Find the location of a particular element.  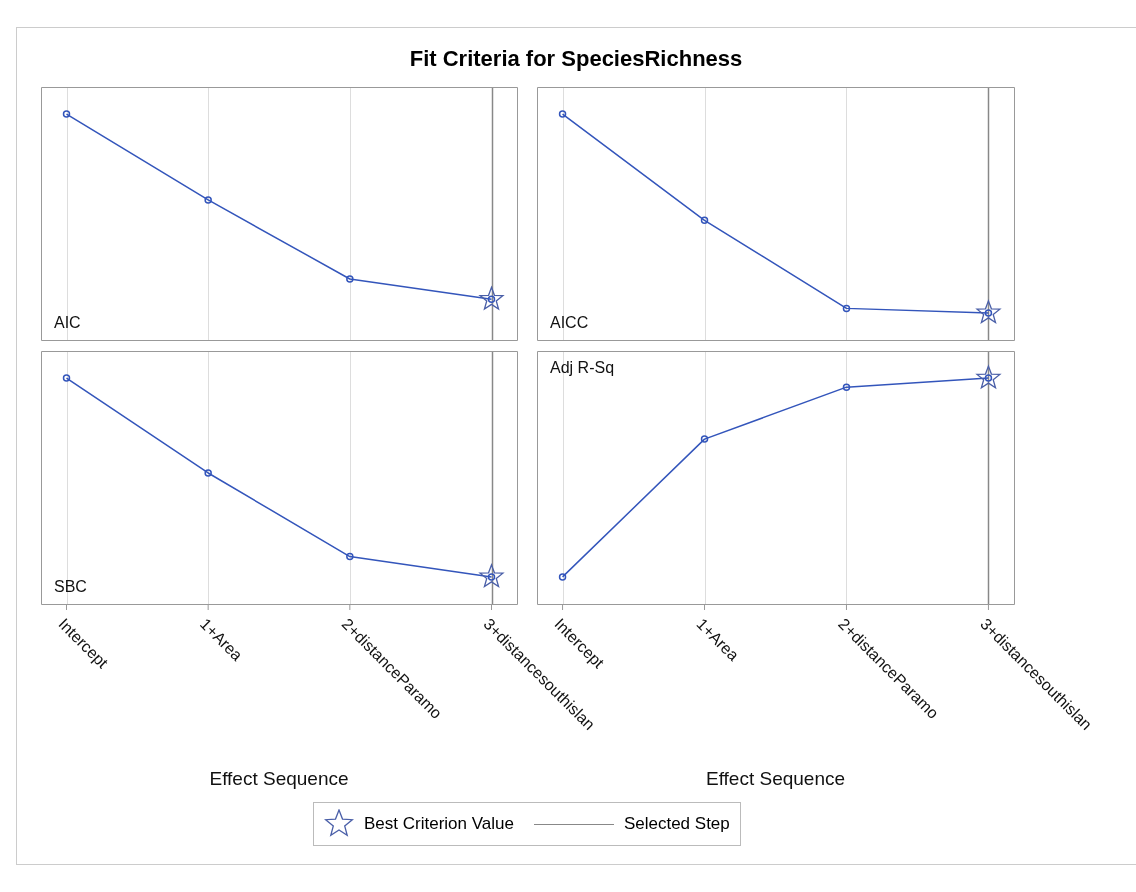

legend-label: Selected Step is located at coordinates (676, 824).